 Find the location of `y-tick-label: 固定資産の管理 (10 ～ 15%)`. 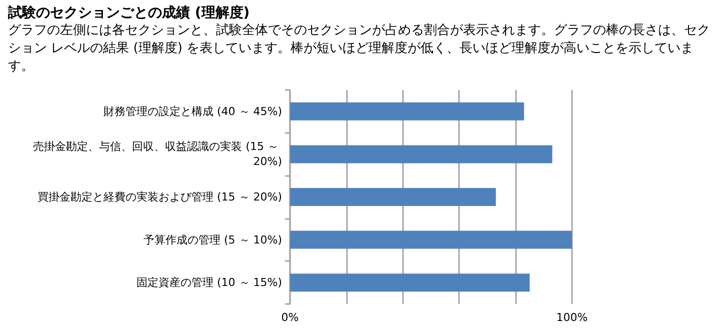

y-tick-label: 固定資産の管理 (10 ～ 15%) is located at coordinates (209, 283).